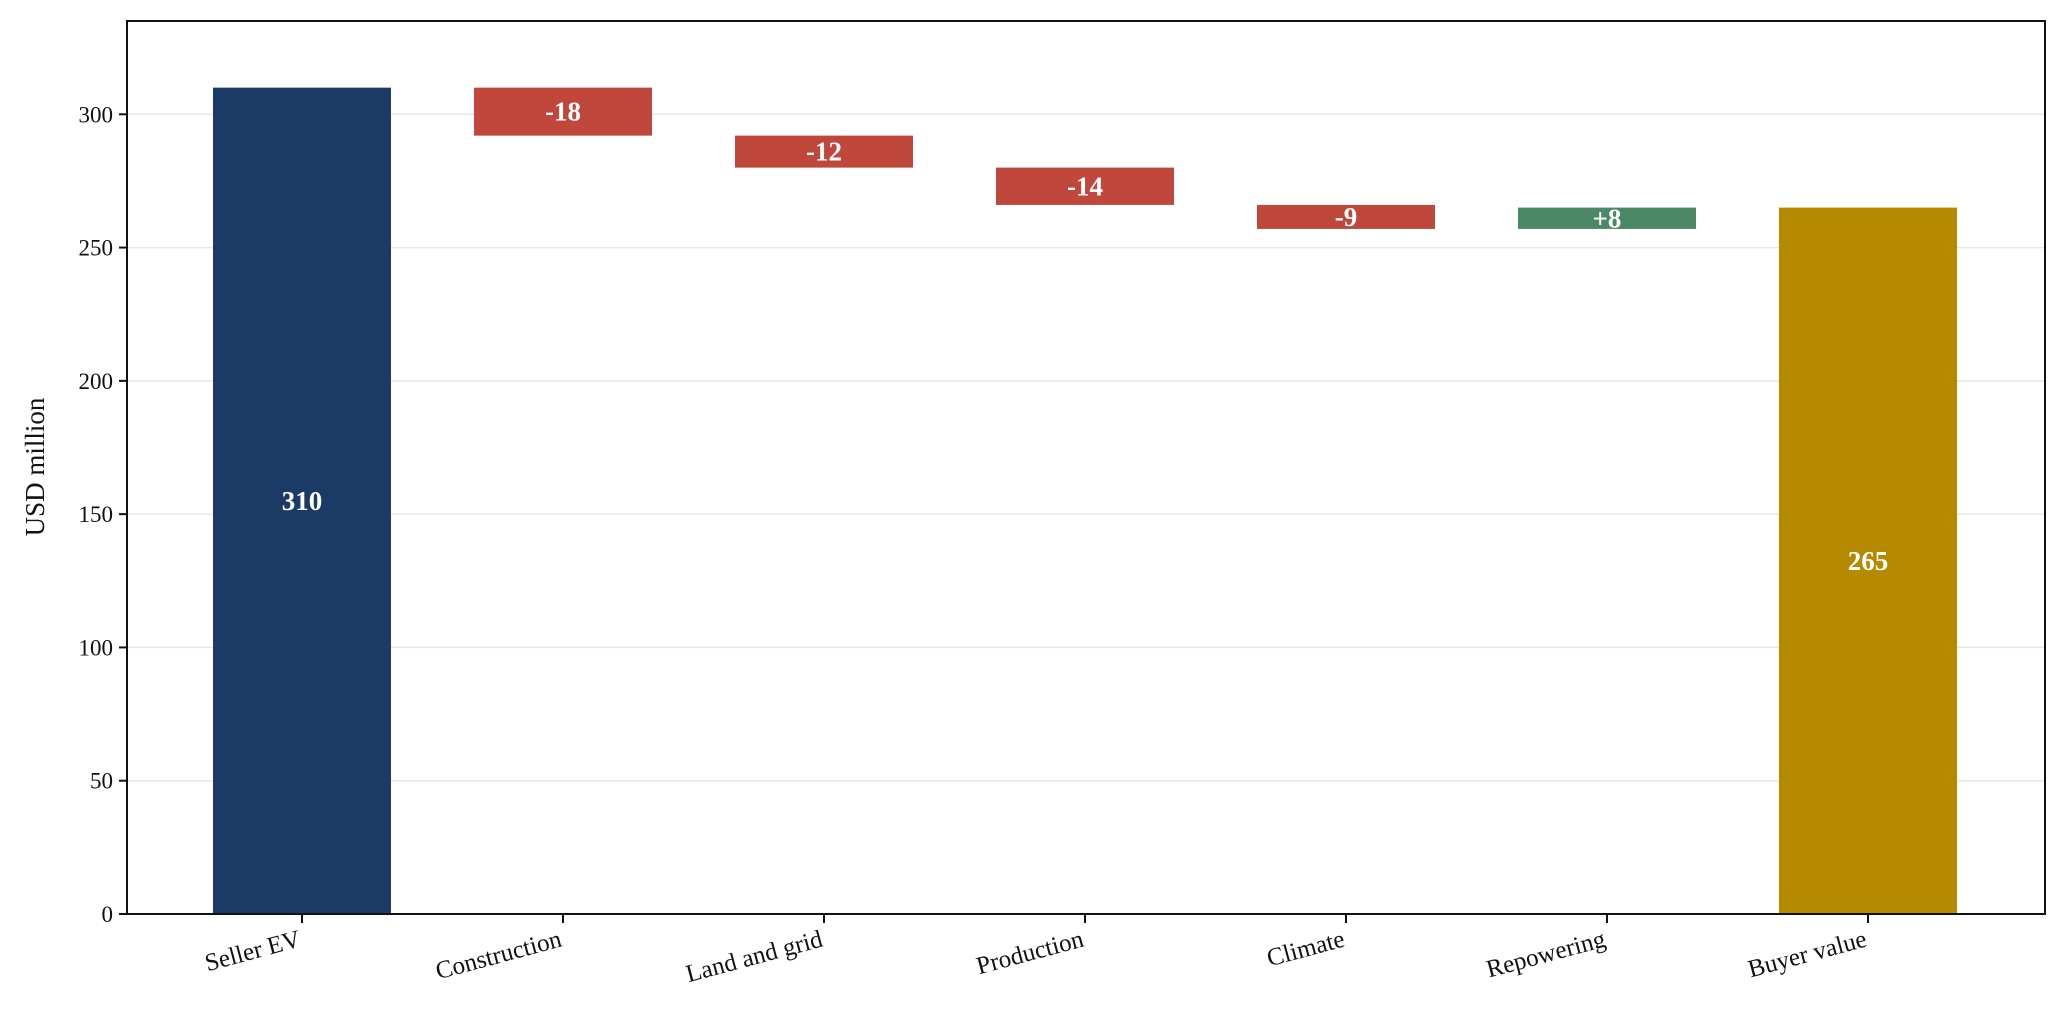 The image size is (2063, 1035). Describe the element at coordinates (101, 781) in the screenshot. I see `y-tick-label: 50` at that location.